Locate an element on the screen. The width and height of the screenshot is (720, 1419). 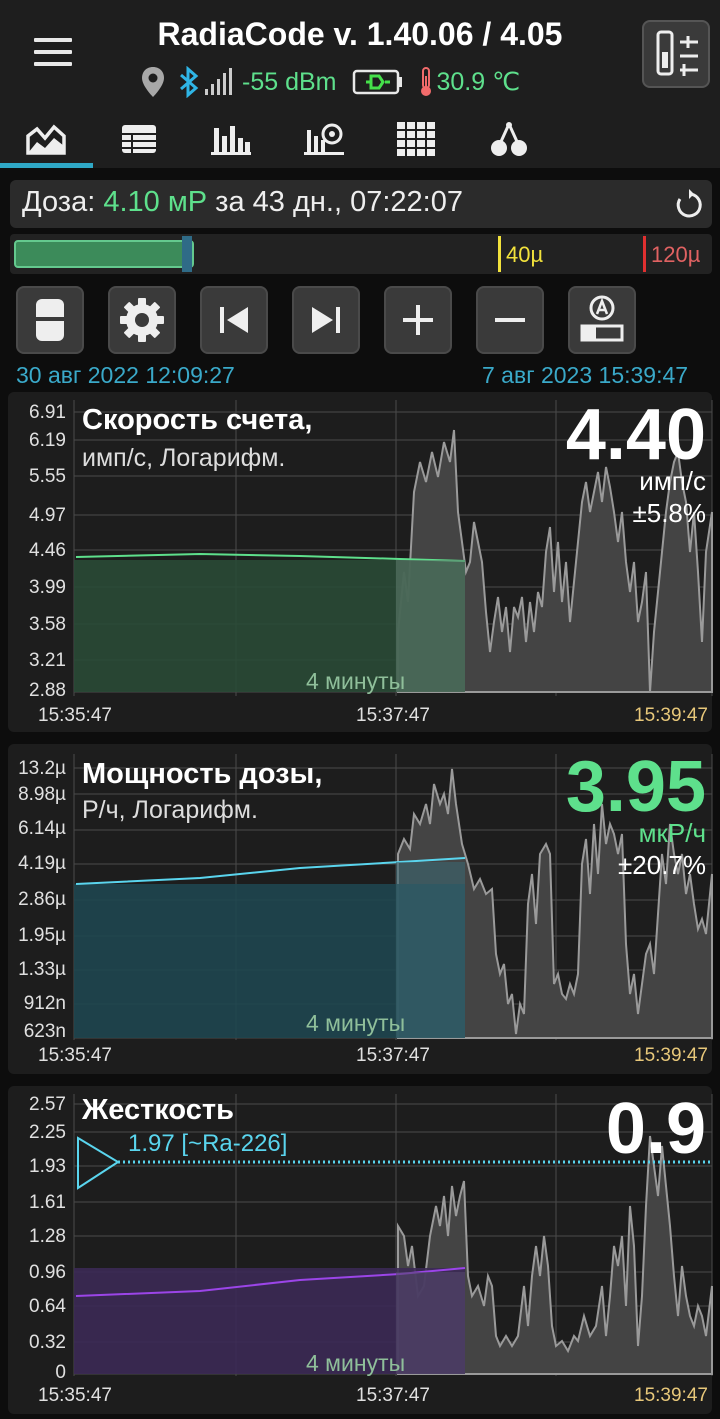
tab-chart is located at coordinates (46, 139).